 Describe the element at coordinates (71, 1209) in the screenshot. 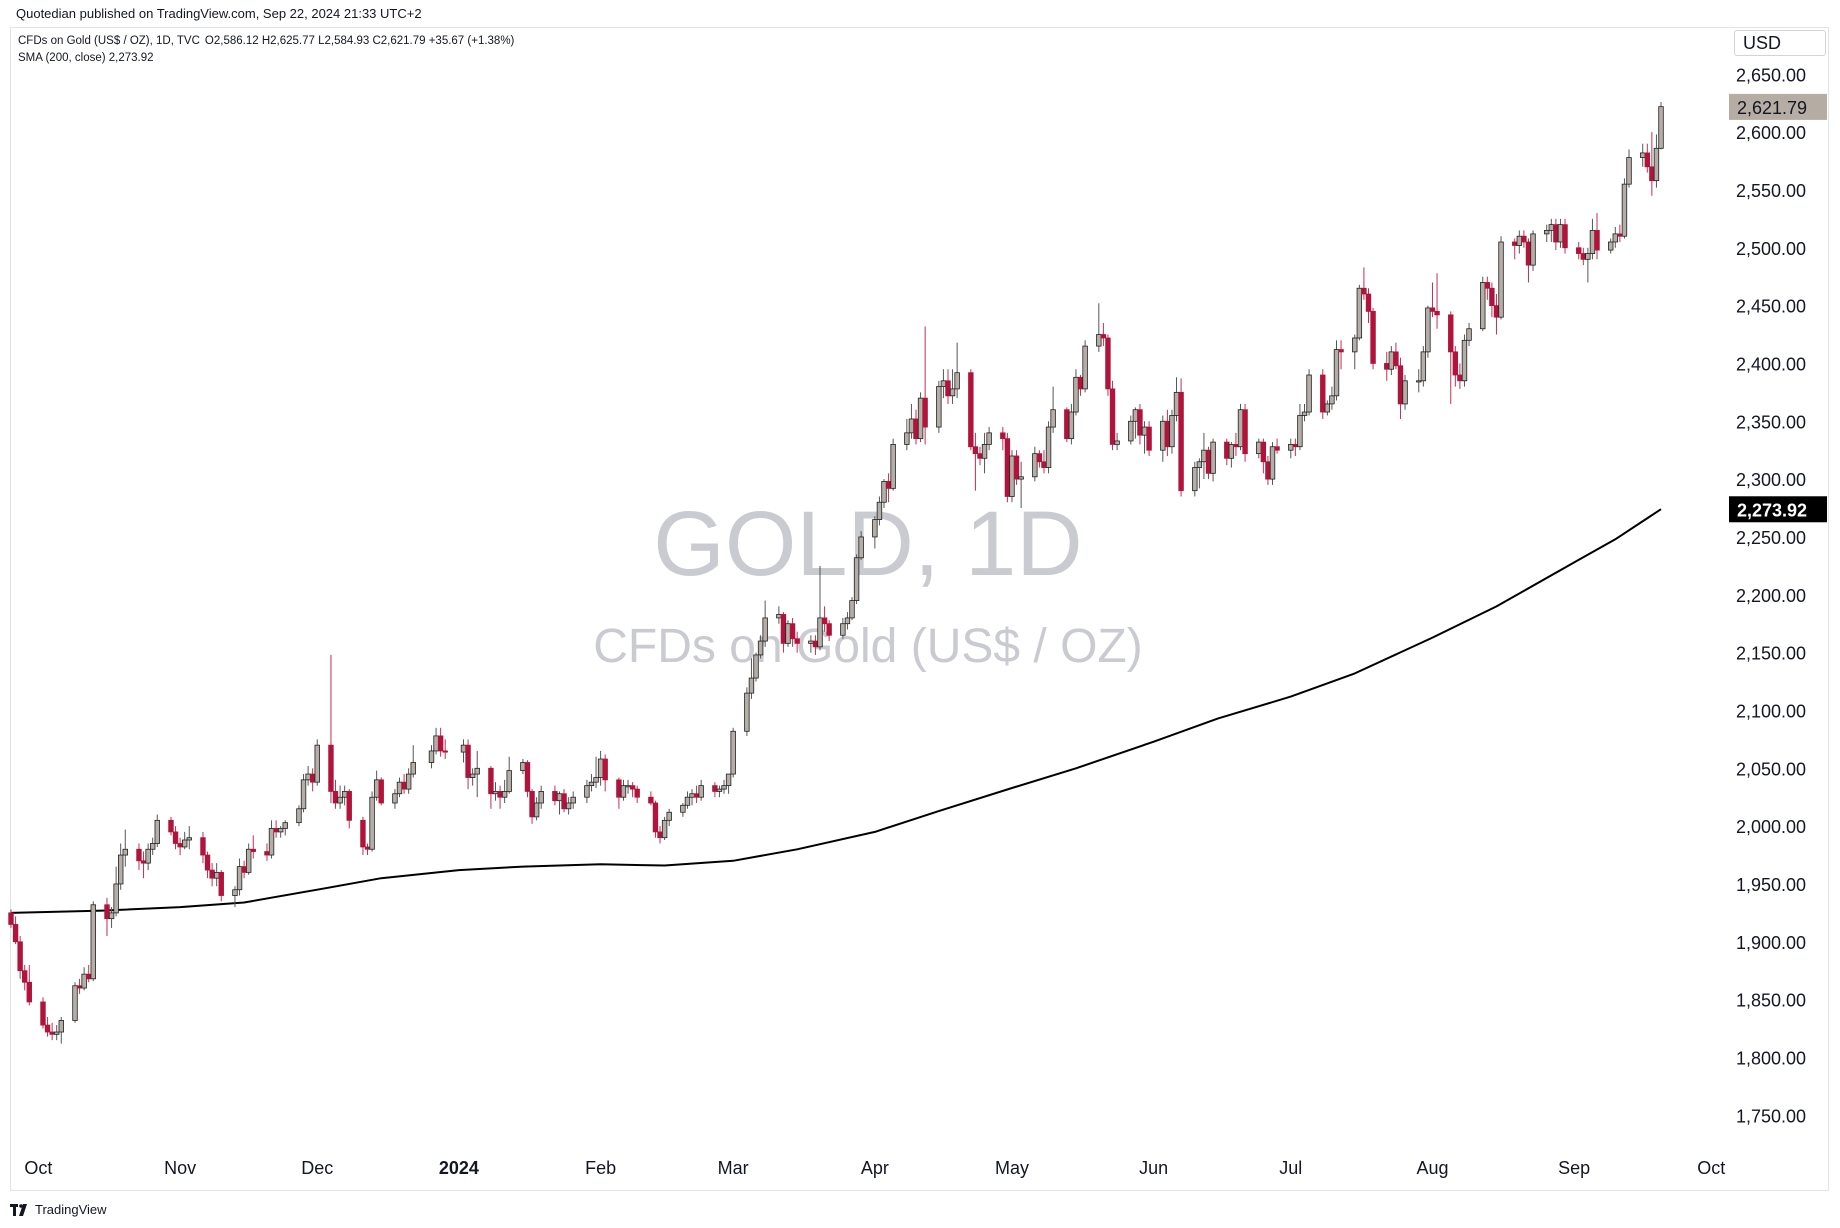

I see `footer-brand-text: TradingView` at that location.